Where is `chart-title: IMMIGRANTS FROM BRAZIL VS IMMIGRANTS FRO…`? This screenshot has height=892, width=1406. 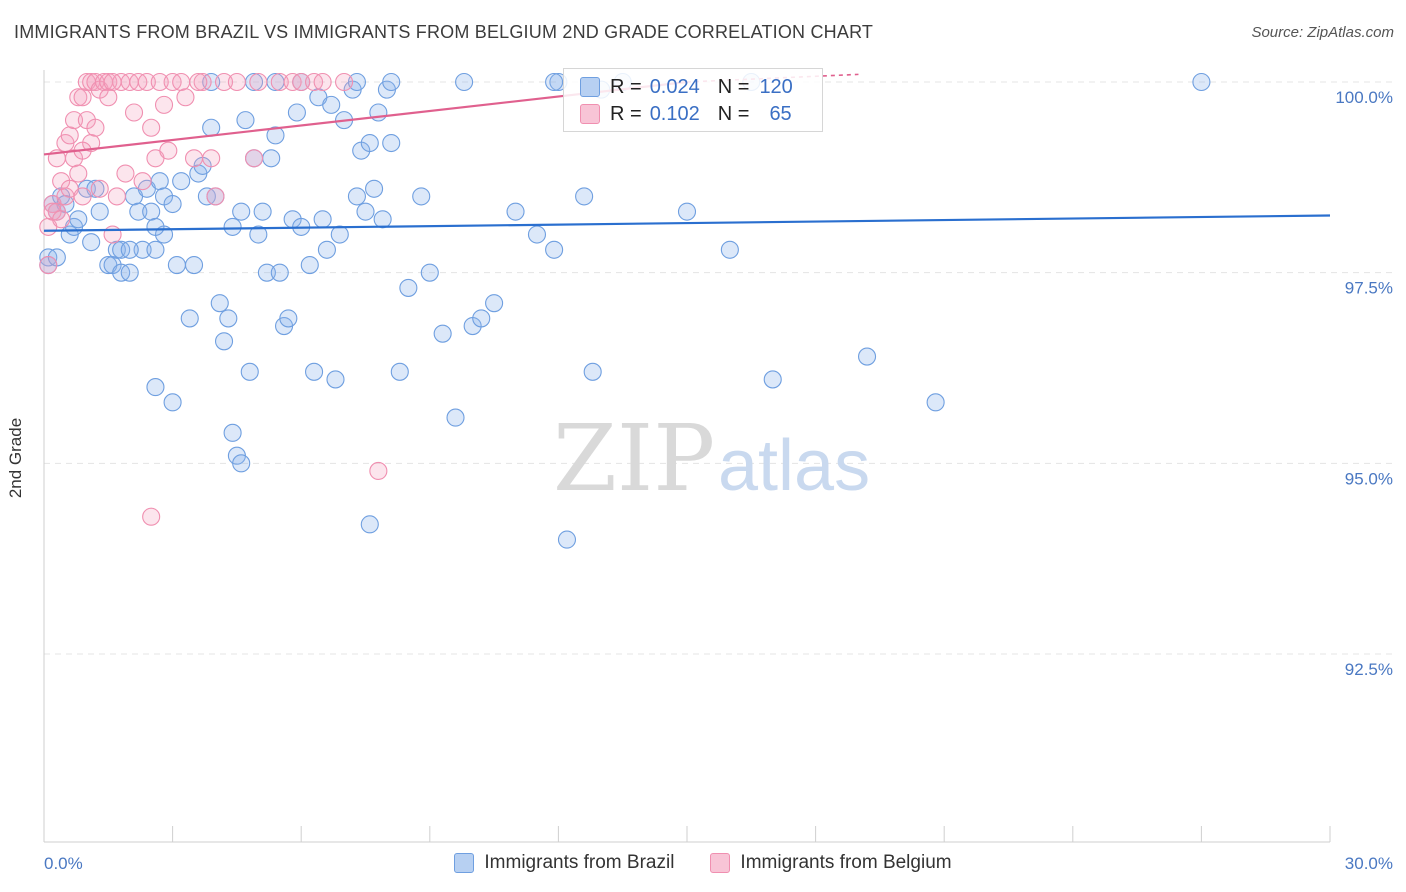
chart-title: IMMIGRANTS FROM BRAZIL VS IMMIGRANTS FRO… is located at coordinates (444, 32).